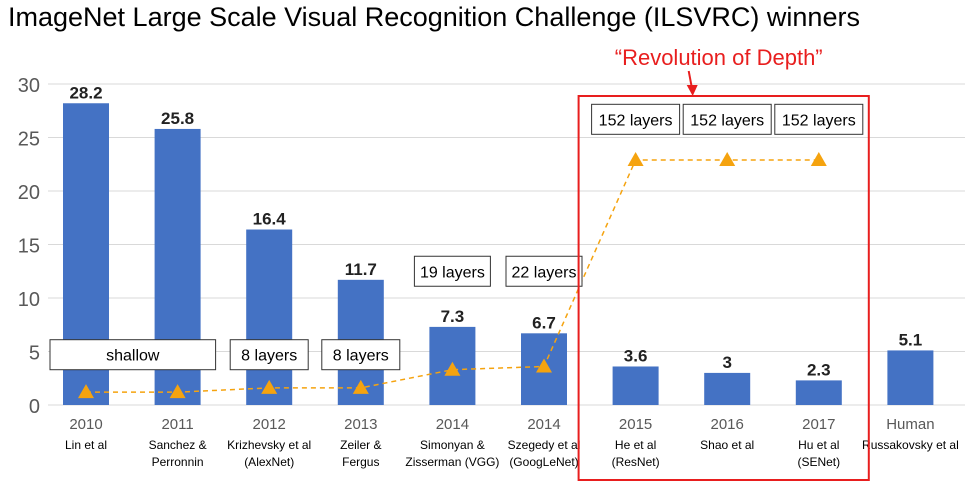 This screenshot has height=487, width=972. I want to click on x-sub-label: (ResNet), so click(636, 462).